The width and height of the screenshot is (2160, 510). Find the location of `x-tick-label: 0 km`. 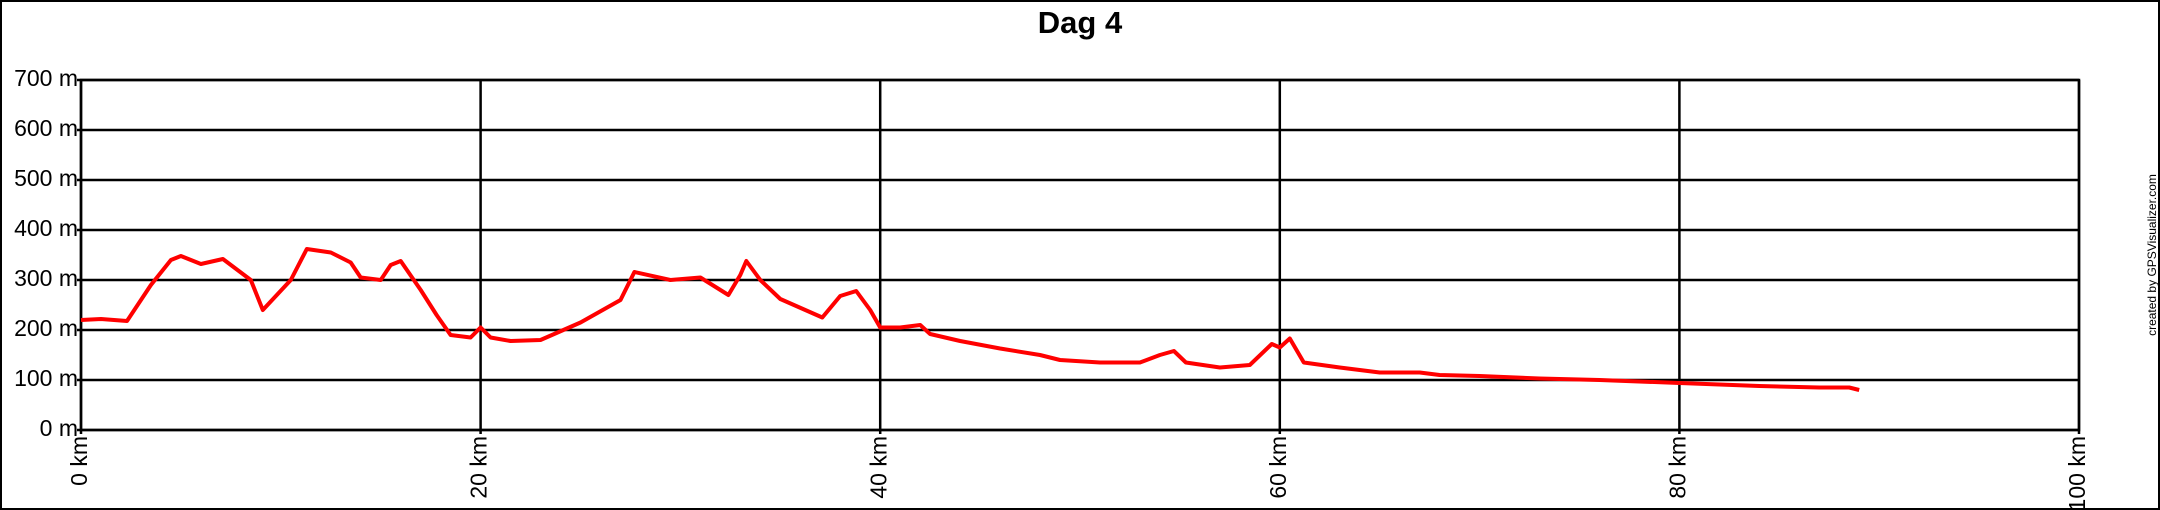

x-tick-label: 0 km is located at coordinates (79, 461).